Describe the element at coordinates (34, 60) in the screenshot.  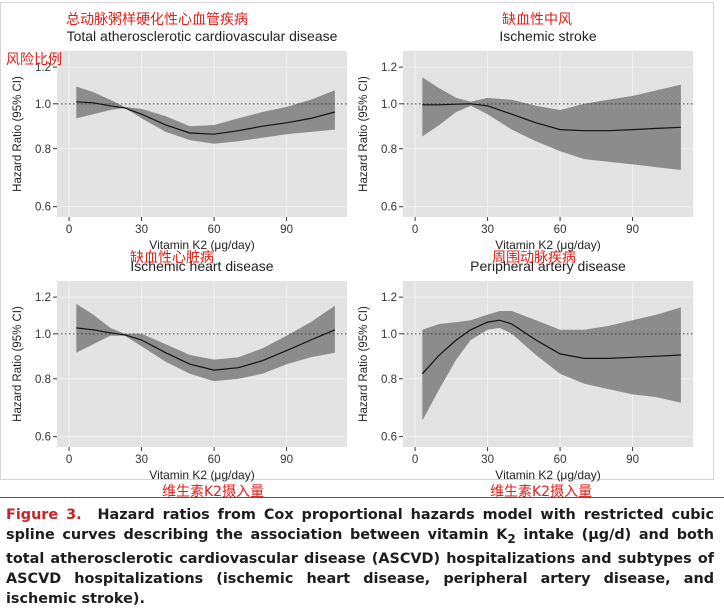
I see `annotation-ratio-cn: 风险比例` at that location.